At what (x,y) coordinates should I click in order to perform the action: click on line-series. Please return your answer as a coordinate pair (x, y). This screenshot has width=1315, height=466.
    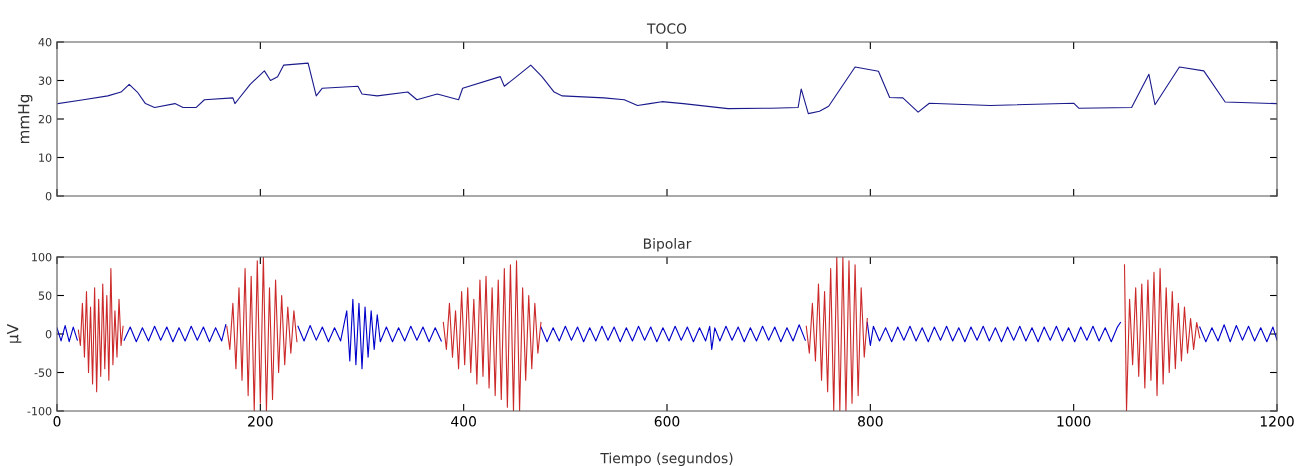
    Looking at the image, I should click on (667, 88).